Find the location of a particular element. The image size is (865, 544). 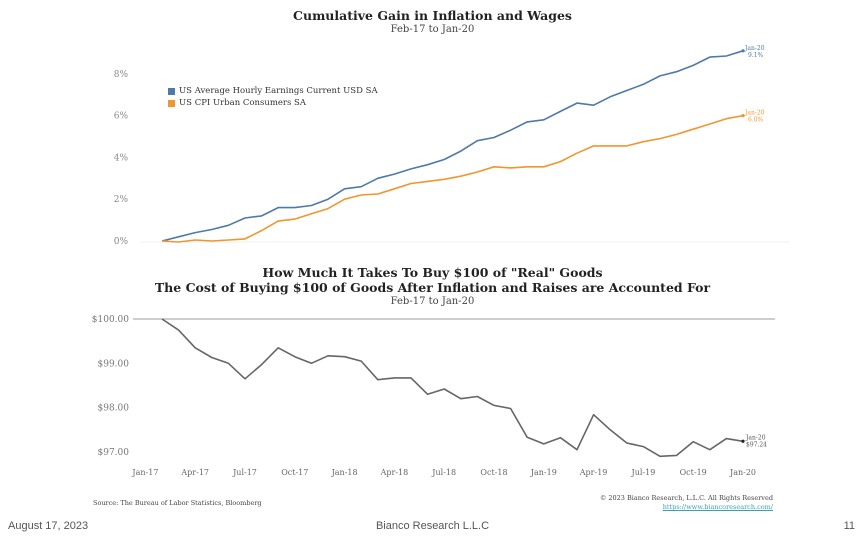

top-chart-title: Cumulative Gain in Inflation and Wages is located at coordinates (432, 15).